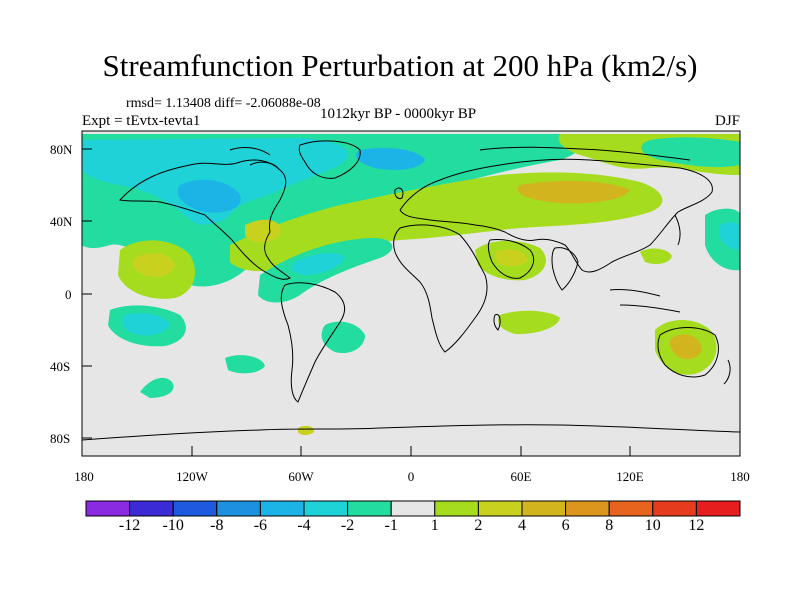  What do you see at coordinates (205, 219) in the screenshot?
I see `coast-north-america` at bounding box center [205, 219].